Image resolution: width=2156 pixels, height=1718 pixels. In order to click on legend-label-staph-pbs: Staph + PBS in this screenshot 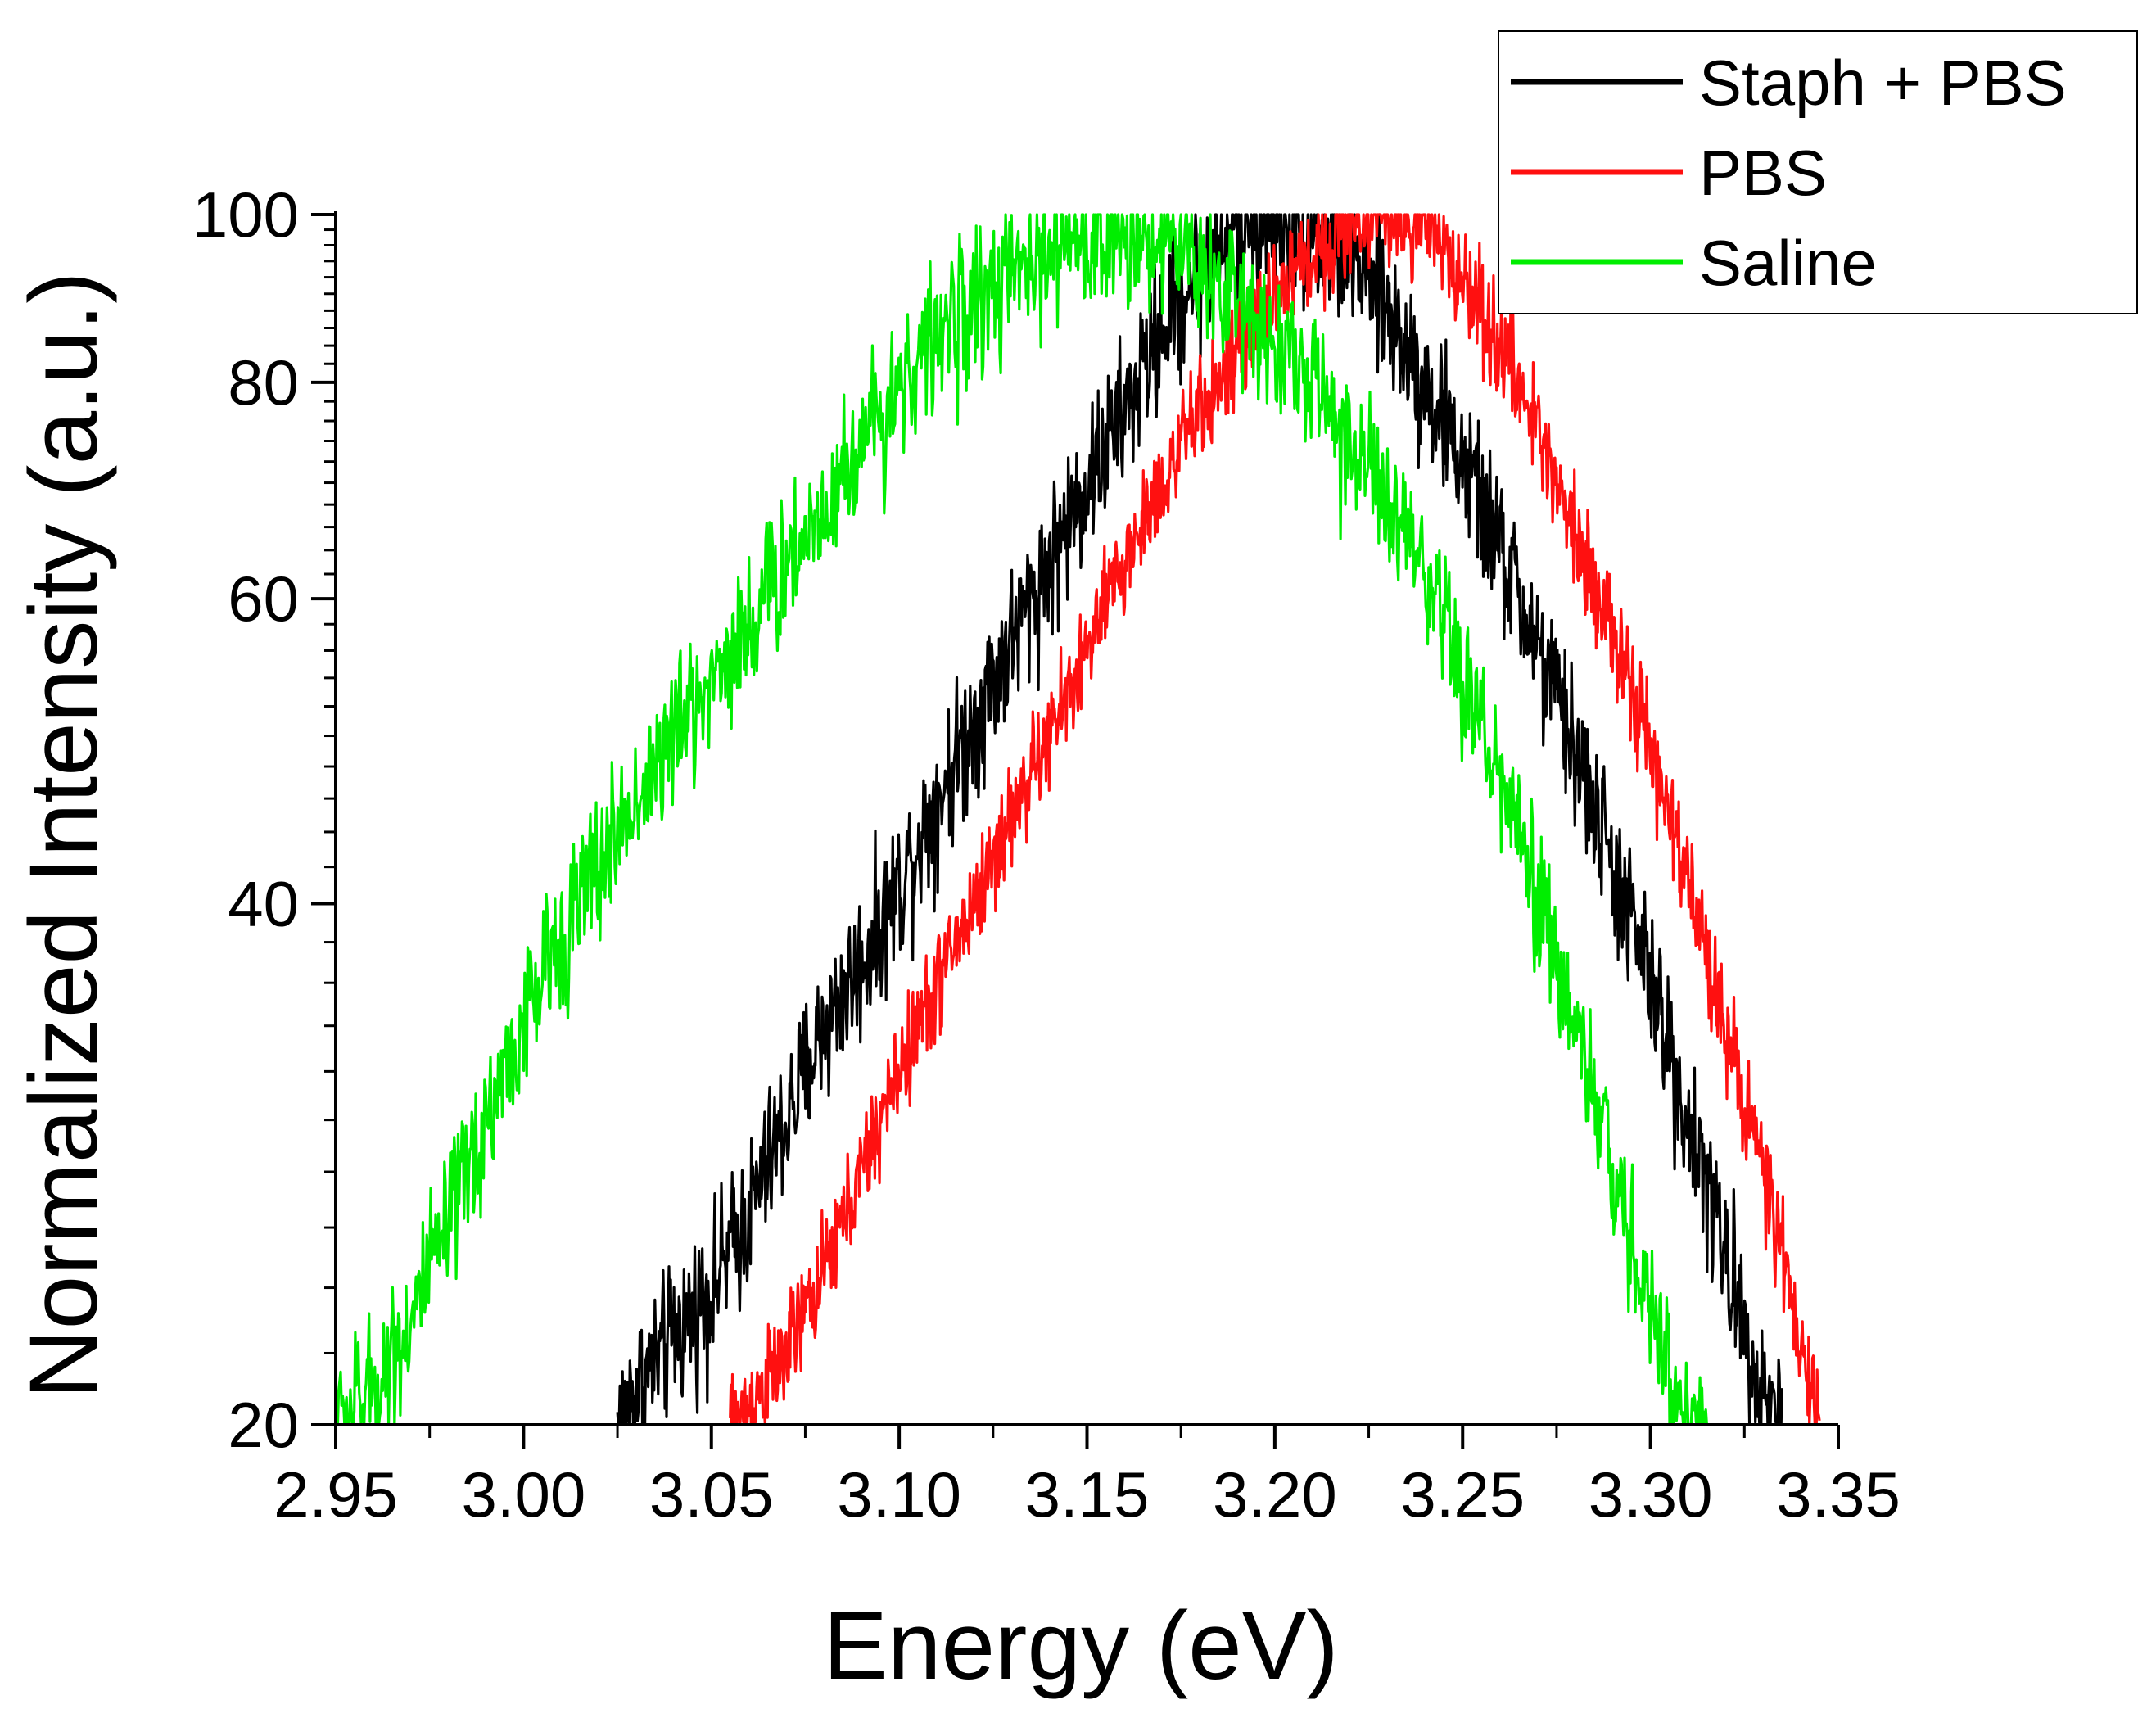, I will do `click(1883, 83)`.